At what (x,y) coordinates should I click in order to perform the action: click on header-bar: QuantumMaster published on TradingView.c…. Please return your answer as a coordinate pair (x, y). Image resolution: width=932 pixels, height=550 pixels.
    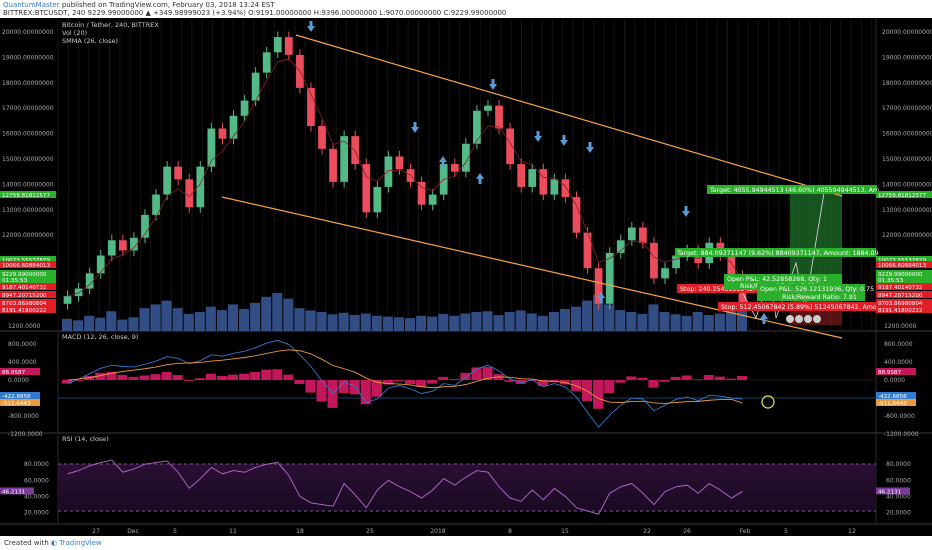
    Looking at the image, I should click on (466, 9).